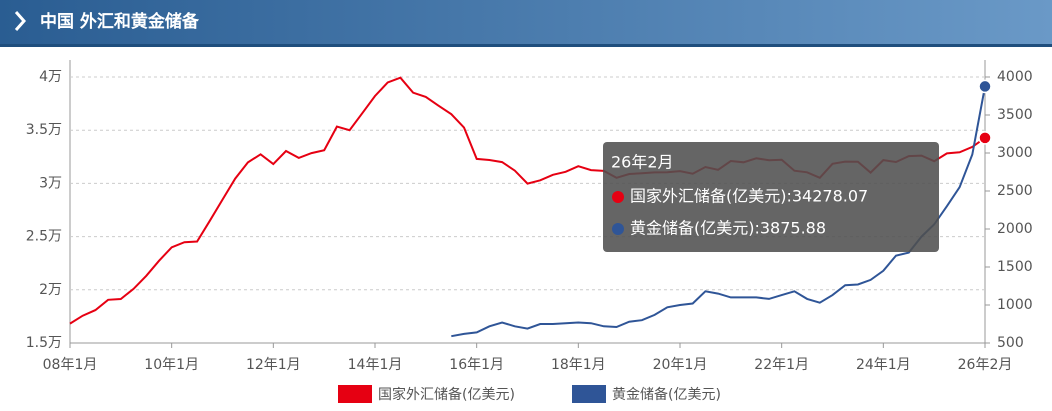  Describe the element at coordinates (883, 365) in the screenshot. I see `x-tick-label: 24年1月` at that location.